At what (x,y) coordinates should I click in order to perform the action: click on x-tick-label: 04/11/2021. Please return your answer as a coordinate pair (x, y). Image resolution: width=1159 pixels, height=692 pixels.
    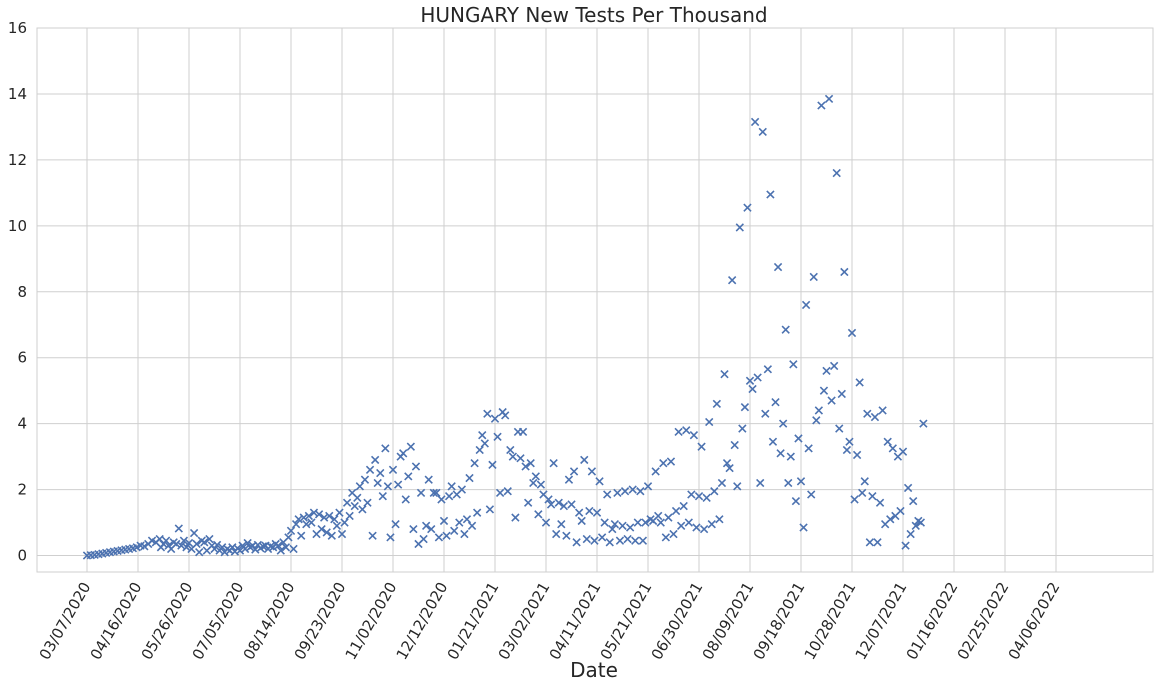
    Looking at the image, I should click on (575, 621).